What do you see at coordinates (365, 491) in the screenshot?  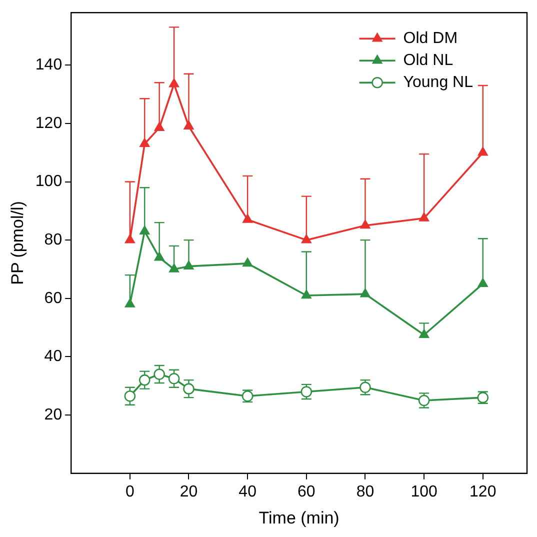 I see `x-tick-label: 80` at bounding box center [365, 491].